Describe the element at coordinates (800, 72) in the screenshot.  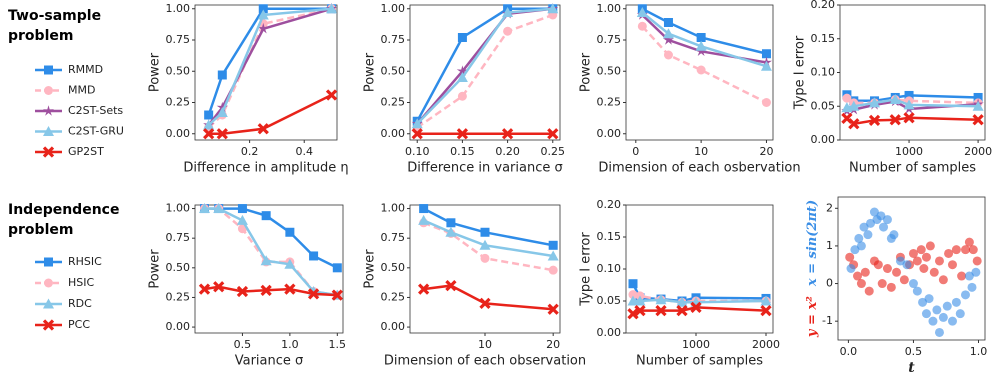
I see `y-axis-label: Type I error` at that location.